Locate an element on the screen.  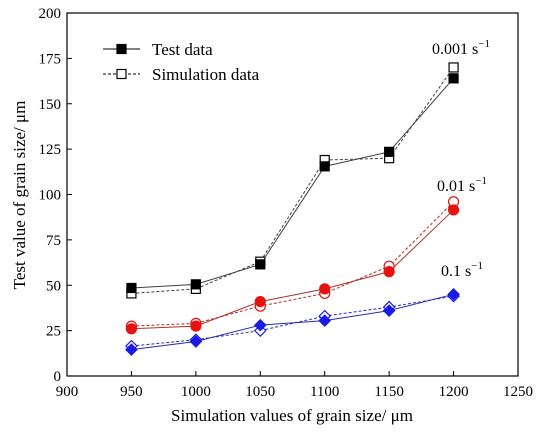
y-tick-label: 100 is located at coordinates (50, 196).